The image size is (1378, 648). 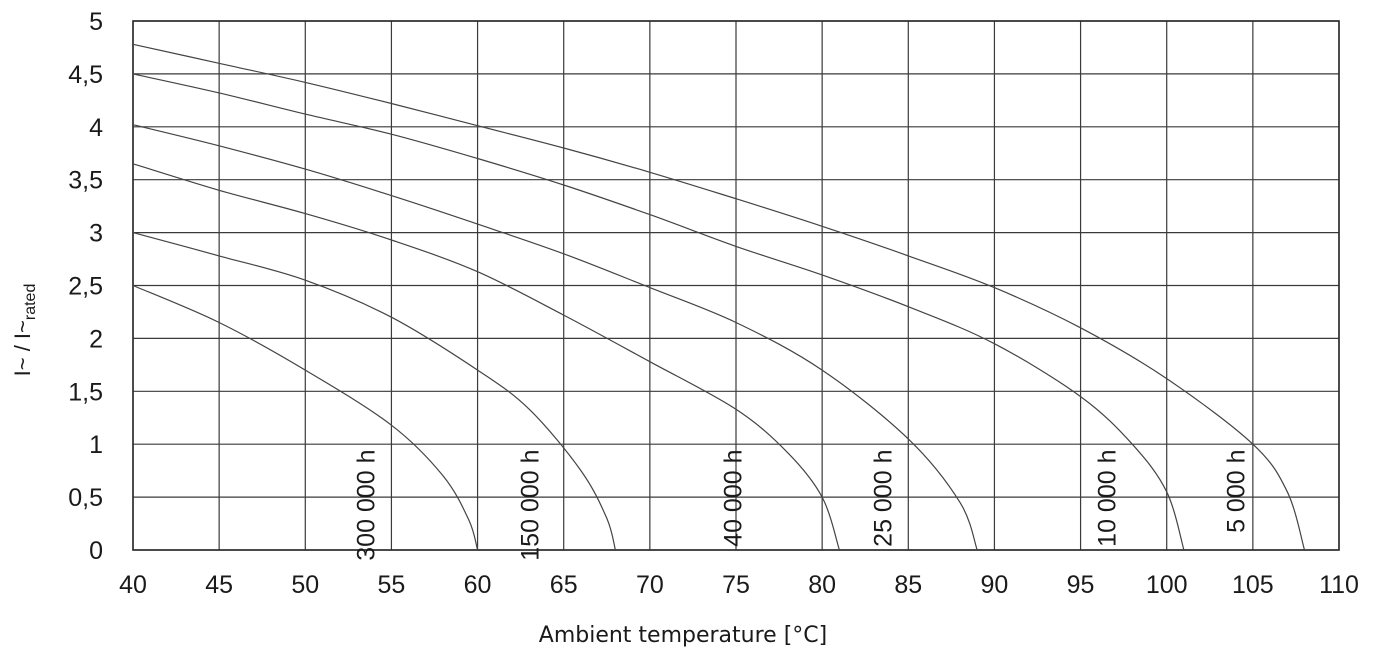 I want to click on x-tick-label-70: 70, so click(x=650, y=585).